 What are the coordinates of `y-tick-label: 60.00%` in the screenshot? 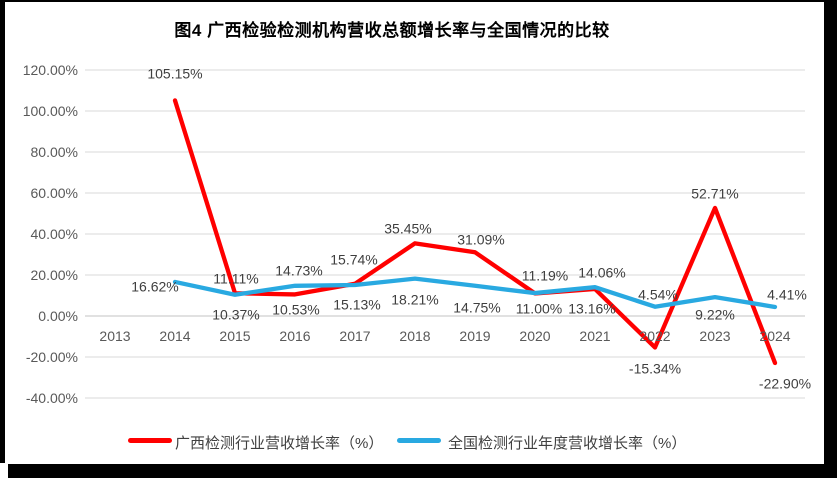 It's located at (54, 193).